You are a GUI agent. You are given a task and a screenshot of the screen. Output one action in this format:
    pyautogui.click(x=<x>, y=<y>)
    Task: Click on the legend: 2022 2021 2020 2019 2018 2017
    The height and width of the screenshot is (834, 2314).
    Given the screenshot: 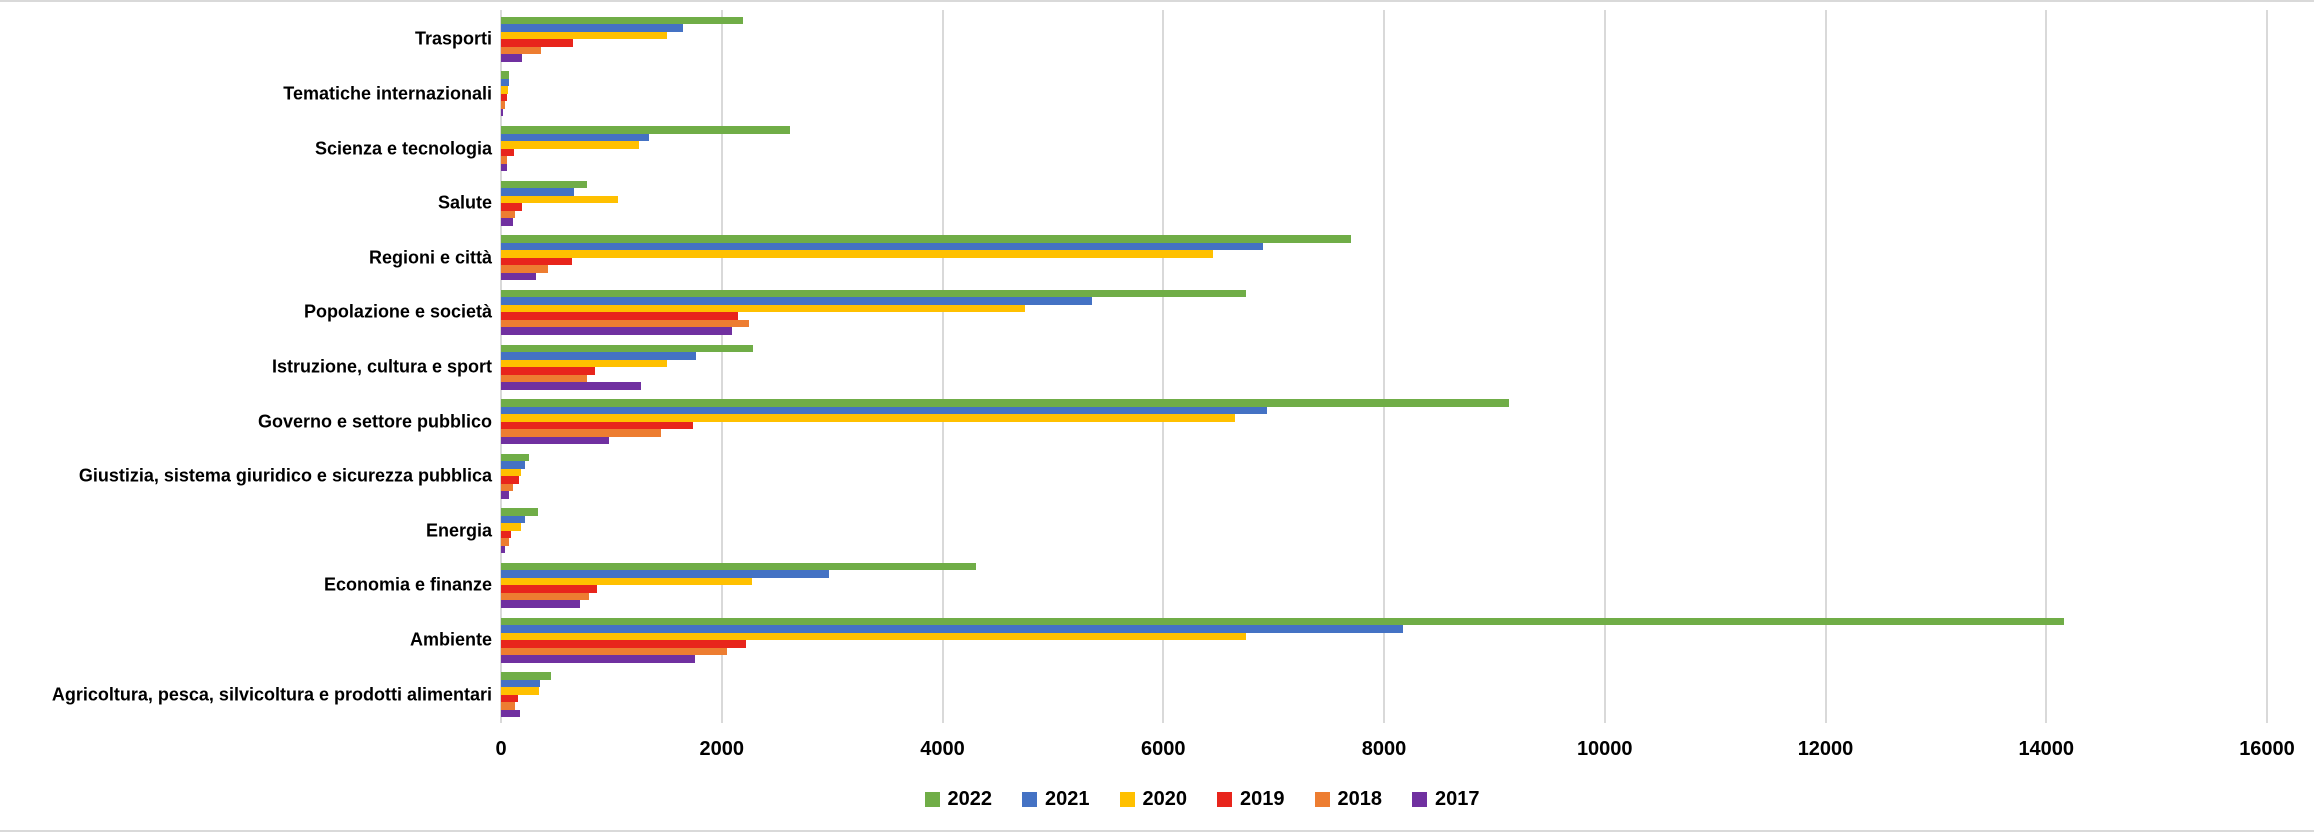 What is the action you would take?
    pyautogui.click(x=1179, y=799)
    